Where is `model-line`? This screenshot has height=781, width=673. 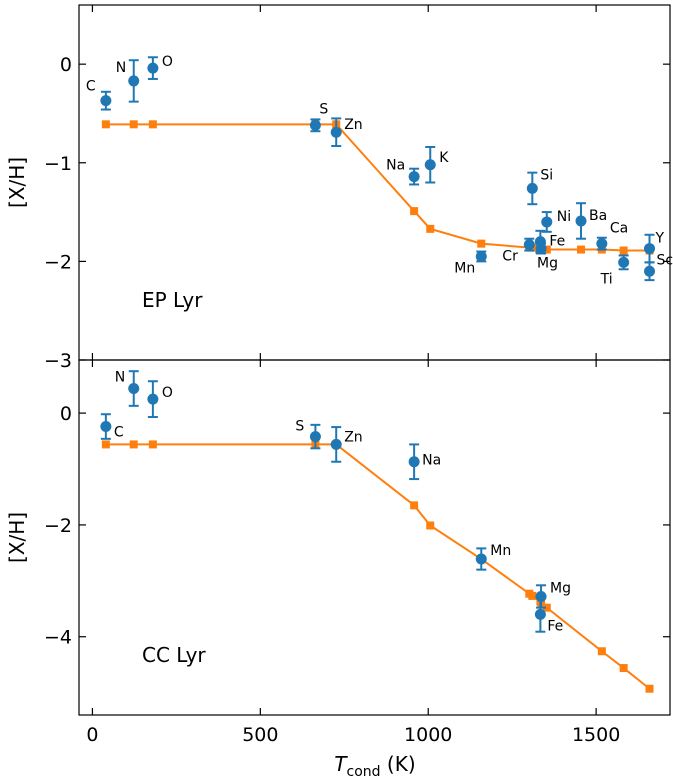 model-line is located at coordinates (377, 187).